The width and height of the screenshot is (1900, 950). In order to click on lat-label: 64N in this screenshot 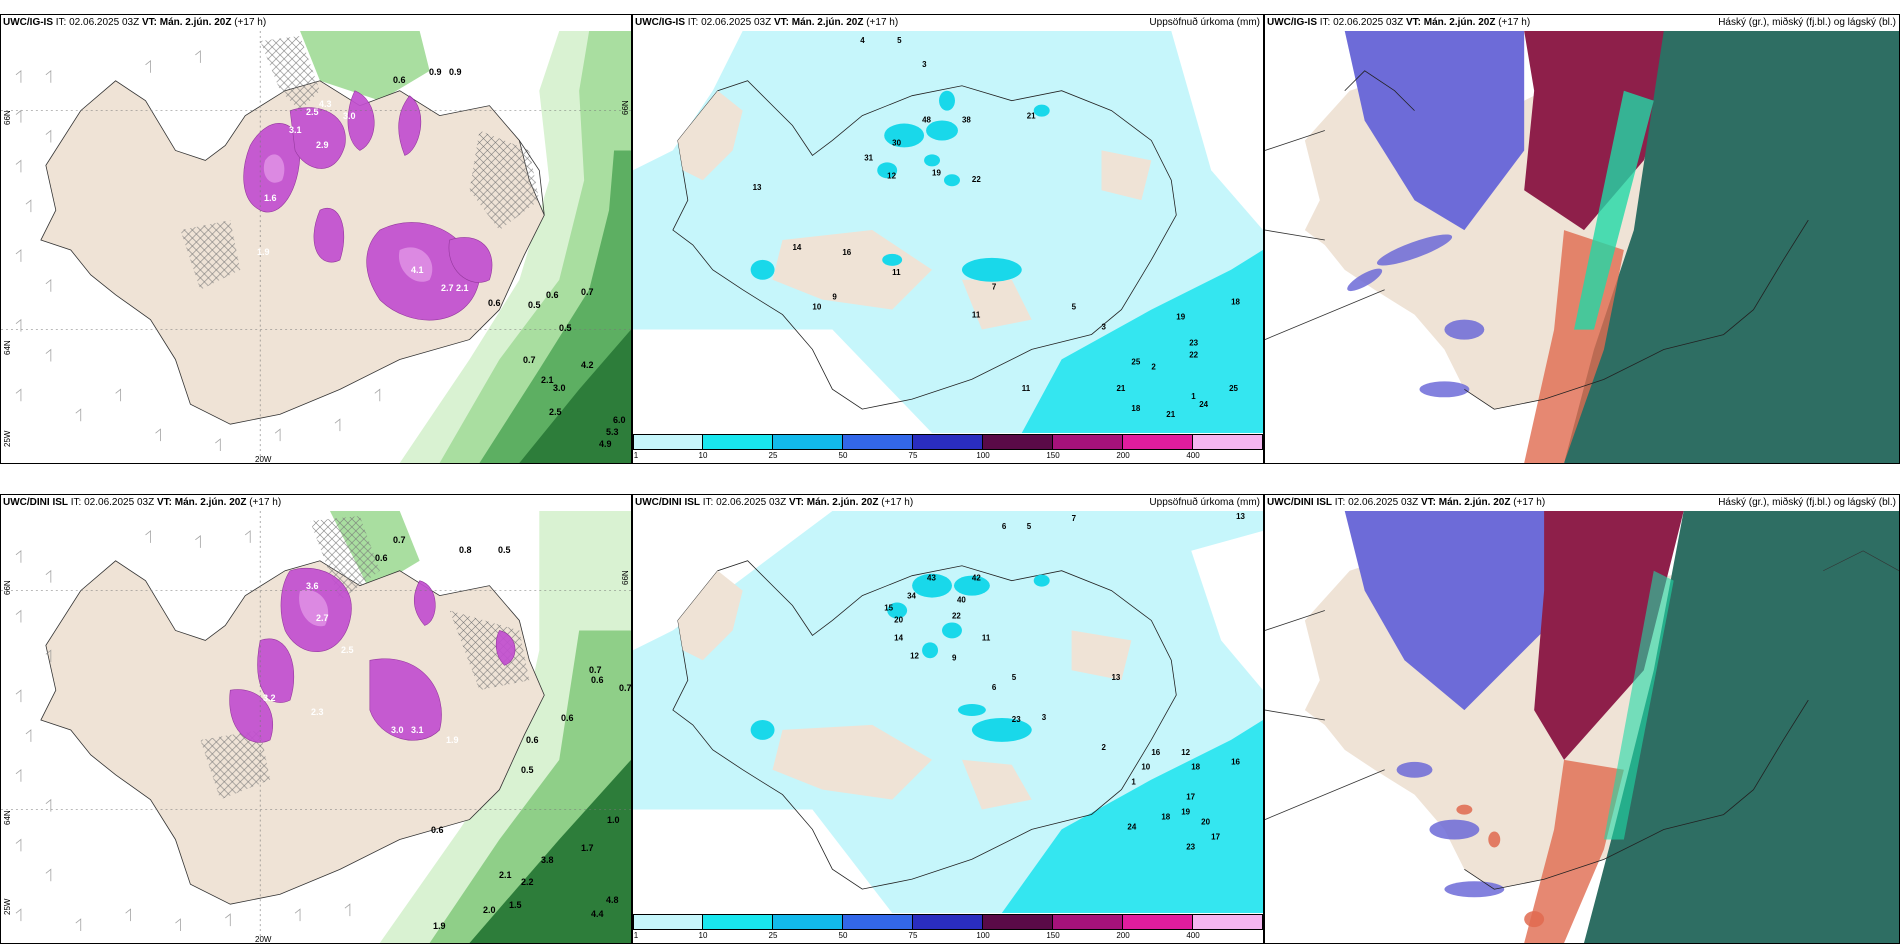, I will do `click(7, 817)`.